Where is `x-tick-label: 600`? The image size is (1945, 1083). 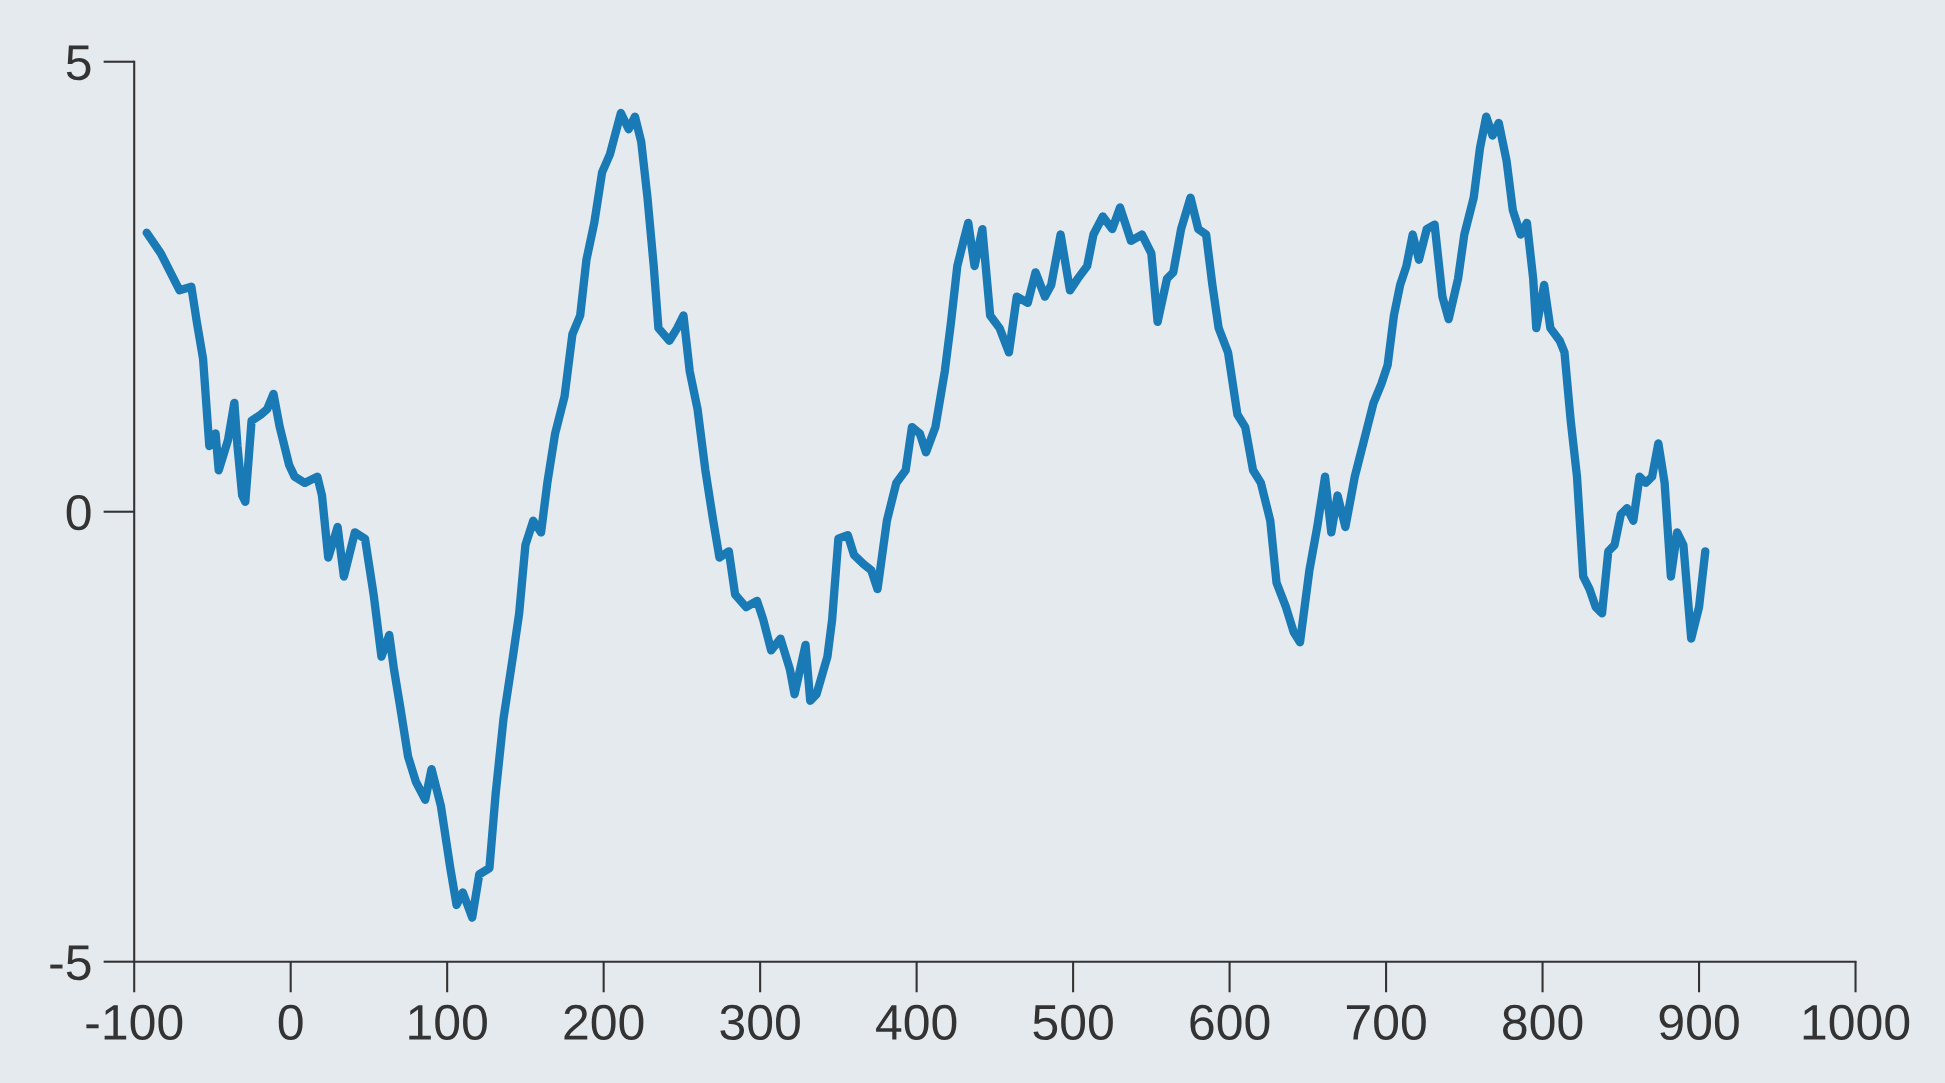
x-tick-label: 600 is located at coordinates (1230, 1022).